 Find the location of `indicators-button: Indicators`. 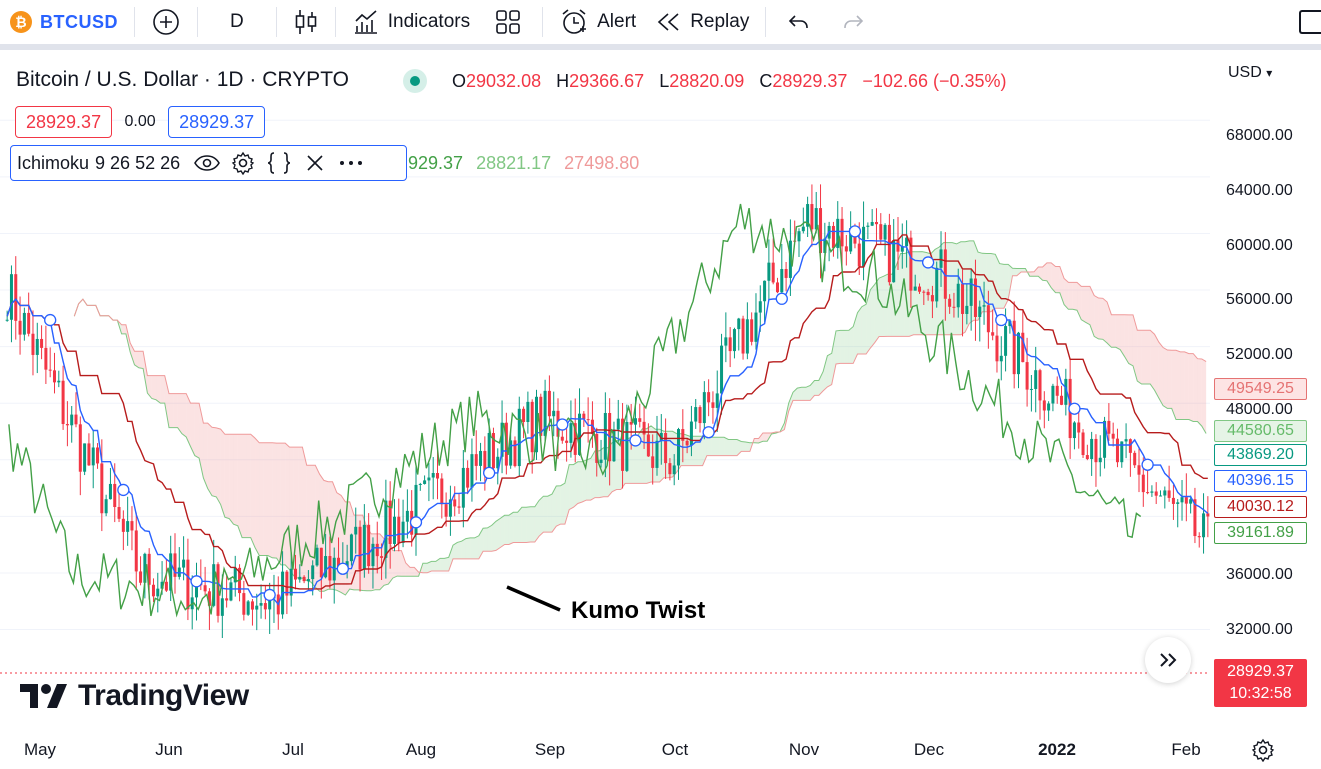

indicators-button: Indicators is located at coordinates (411, 22).